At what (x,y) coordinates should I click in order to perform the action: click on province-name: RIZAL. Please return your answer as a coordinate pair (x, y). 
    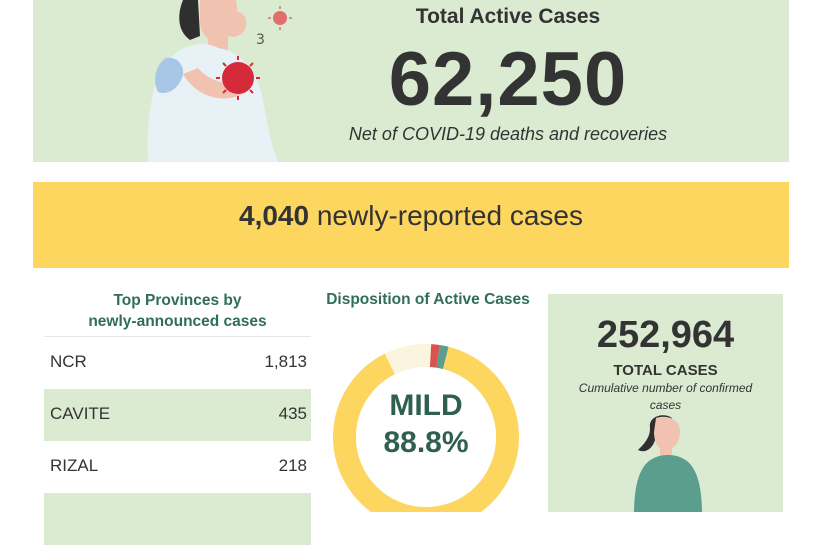
    Looking at the image, I should click on (74, 465).